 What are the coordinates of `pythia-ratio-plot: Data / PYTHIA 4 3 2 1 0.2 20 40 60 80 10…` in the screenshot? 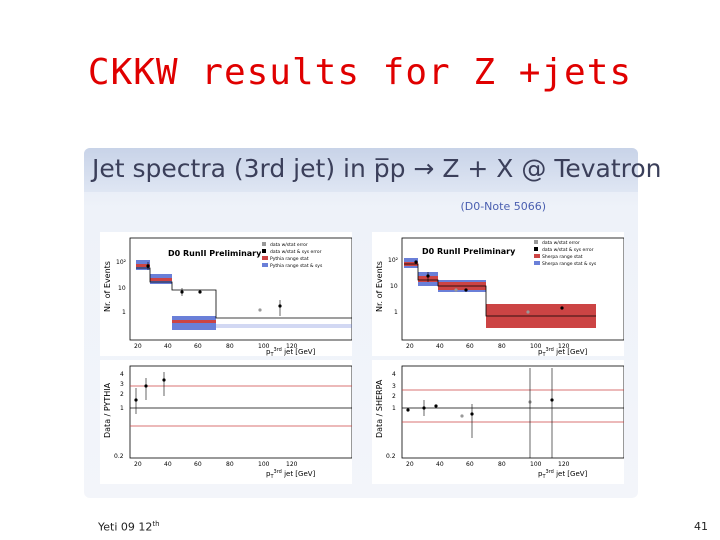 It's located at (226, 422).